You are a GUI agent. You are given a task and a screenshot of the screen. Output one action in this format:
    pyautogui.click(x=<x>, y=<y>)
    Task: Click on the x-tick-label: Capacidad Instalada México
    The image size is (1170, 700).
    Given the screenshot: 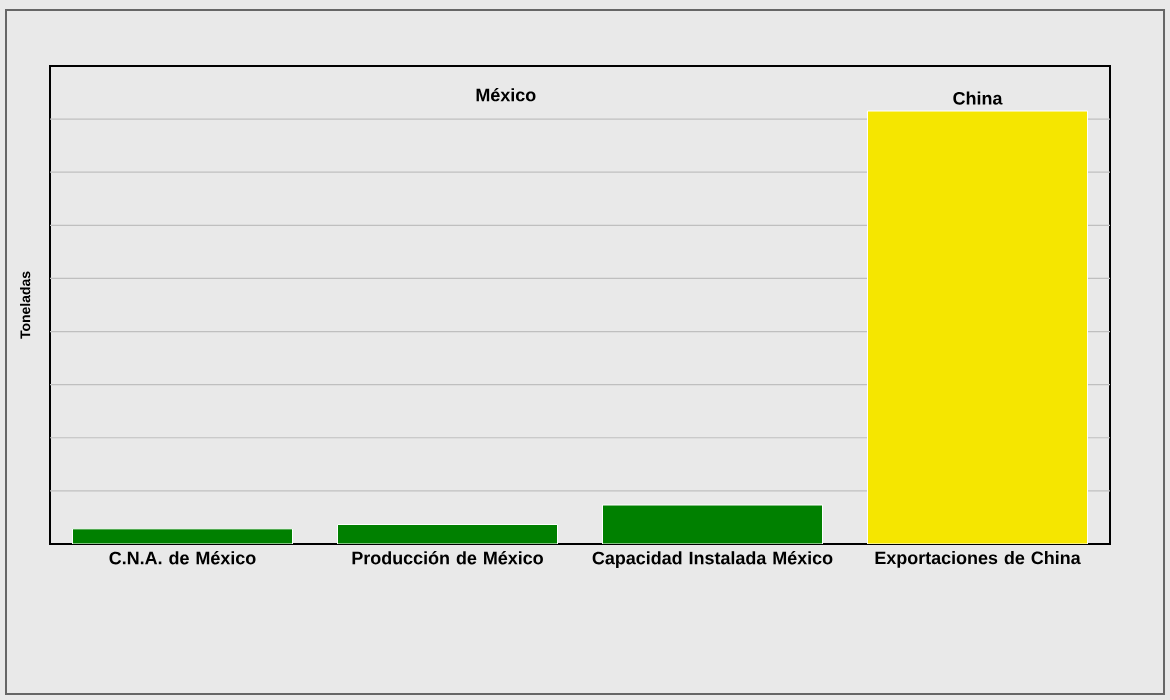 What is the action you would take?
    pyautogui.click(x=712, y=559)
    